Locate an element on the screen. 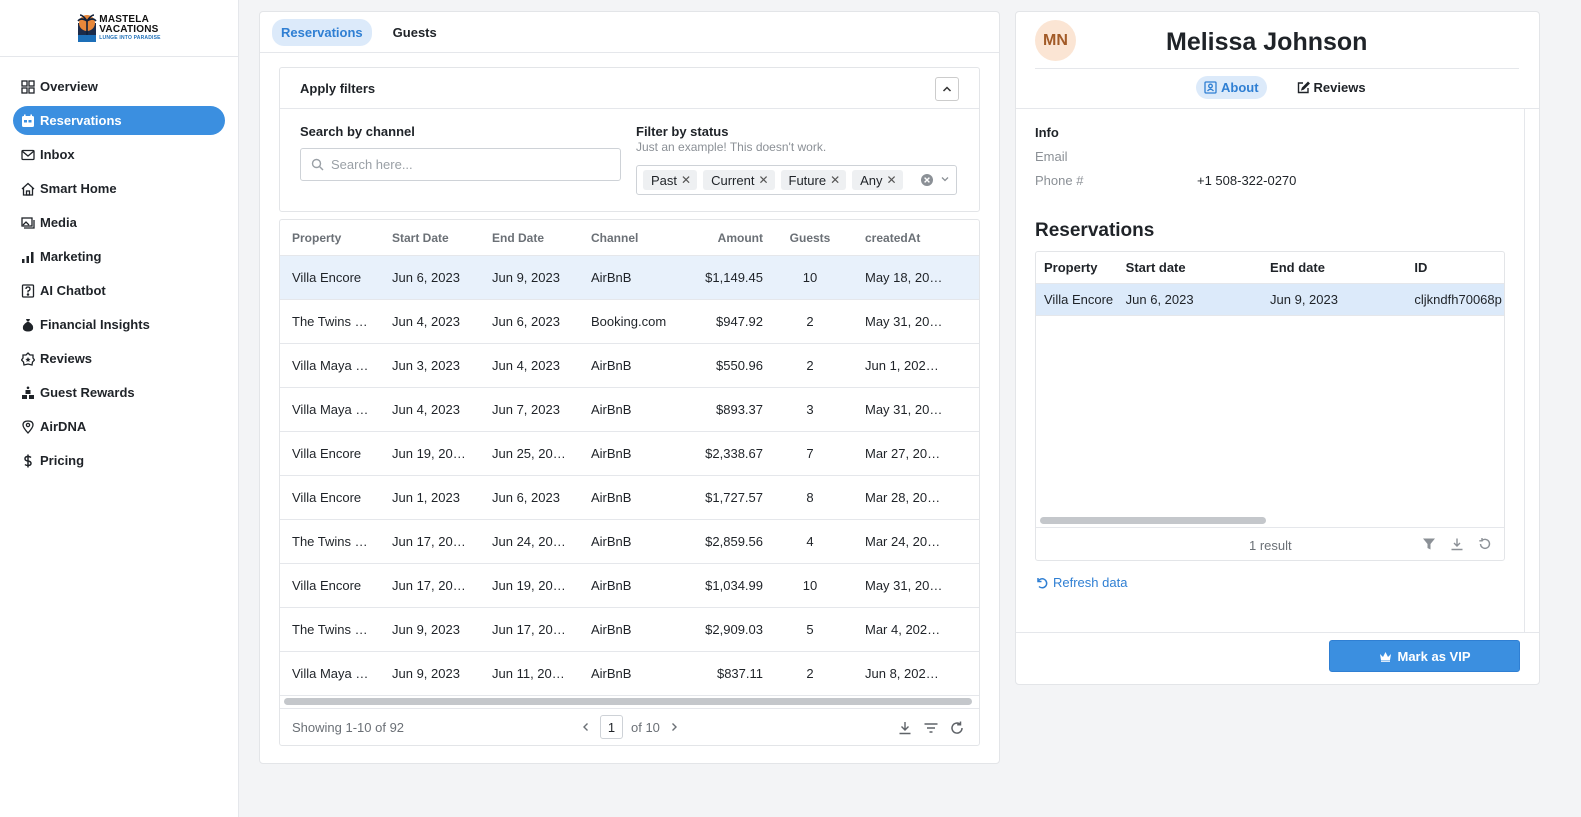  sidebar-item-label: Inbox is located at coordinates (57, 154).